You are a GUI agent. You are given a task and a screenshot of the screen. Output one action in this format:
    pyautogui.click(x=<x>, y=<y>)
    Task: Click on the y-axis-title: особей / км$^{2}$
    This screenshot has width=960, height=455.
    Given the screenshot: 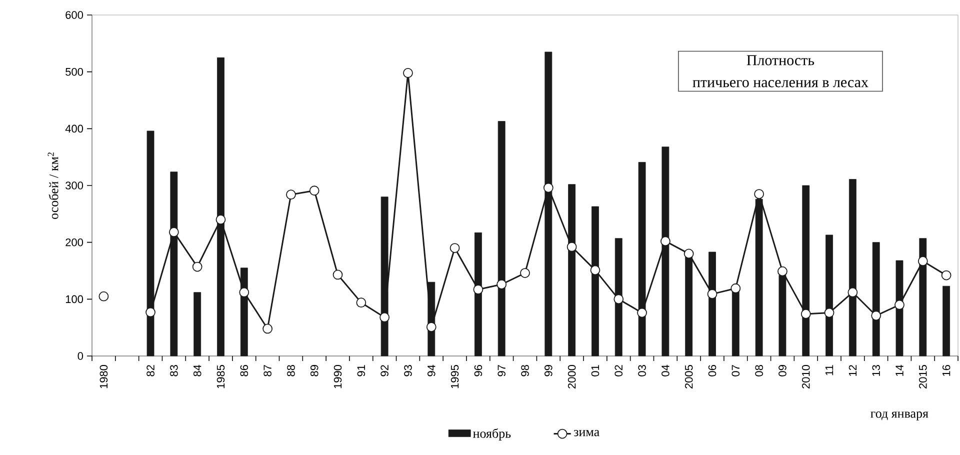 What is the action you would take?
    pyautogui.click(x=53, y=185)
    